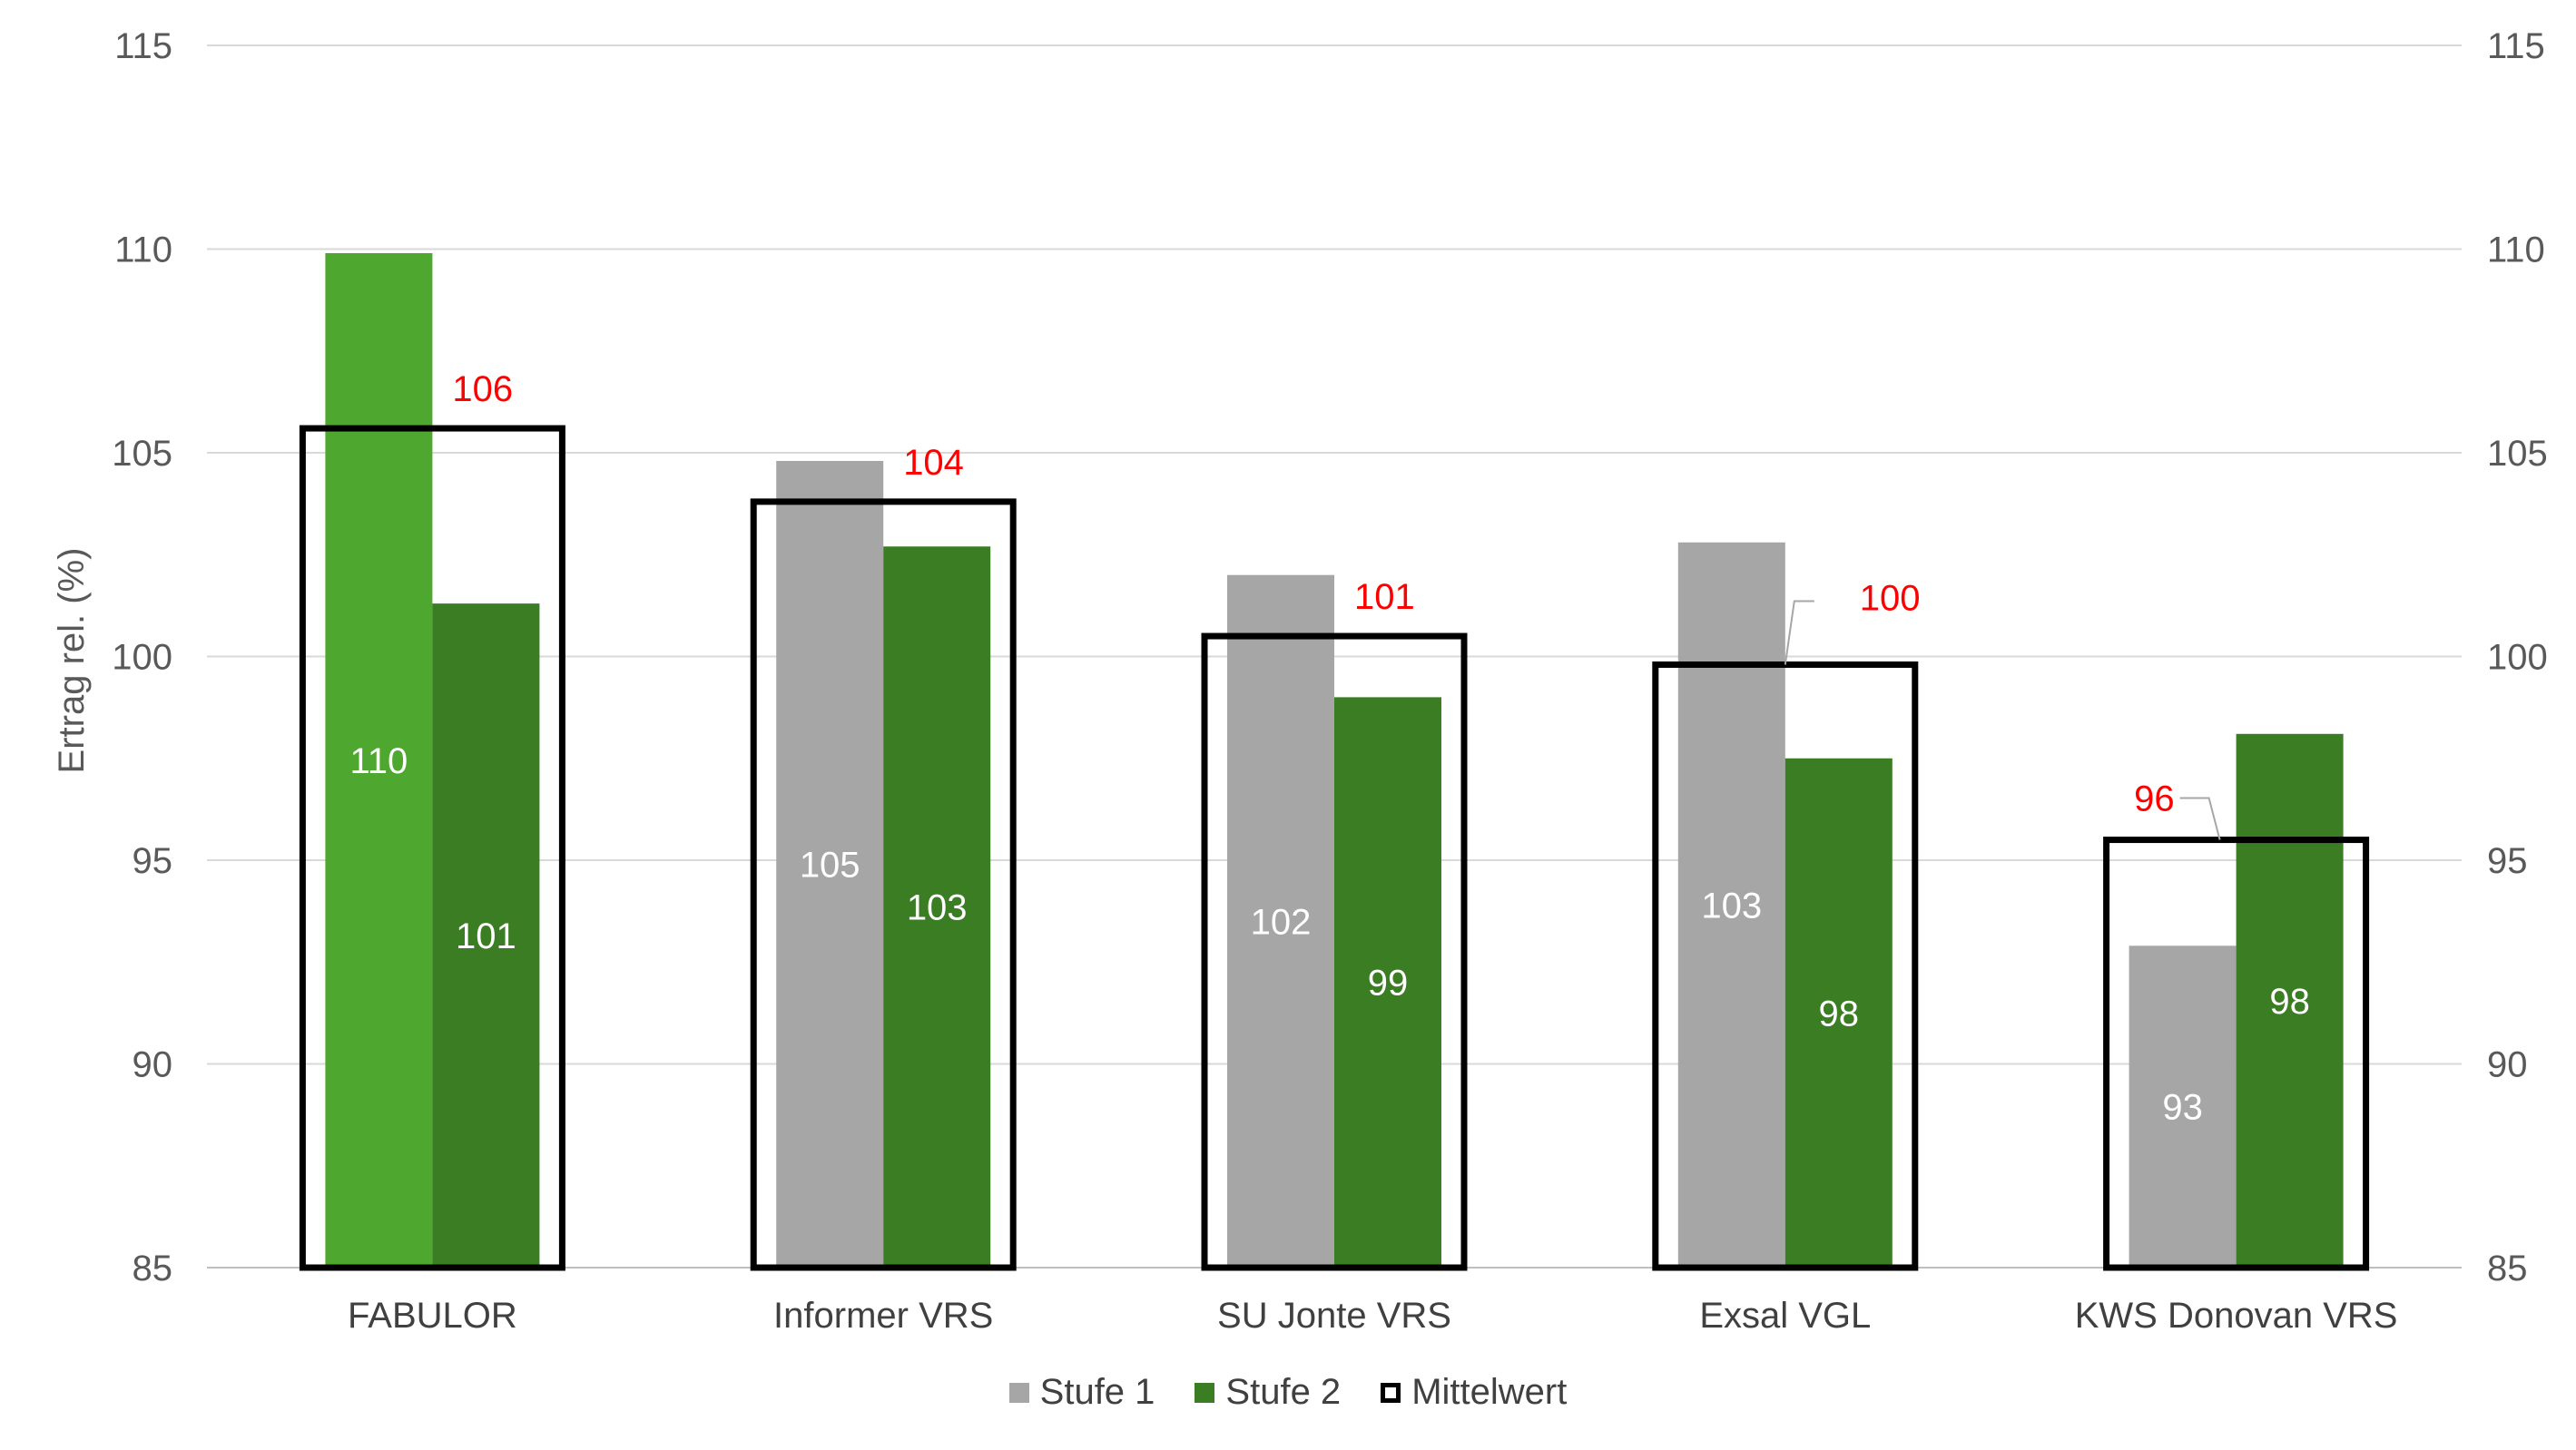  I want to click on legend-item-stufe-1: Stufe 1, so click(1081, 1392).